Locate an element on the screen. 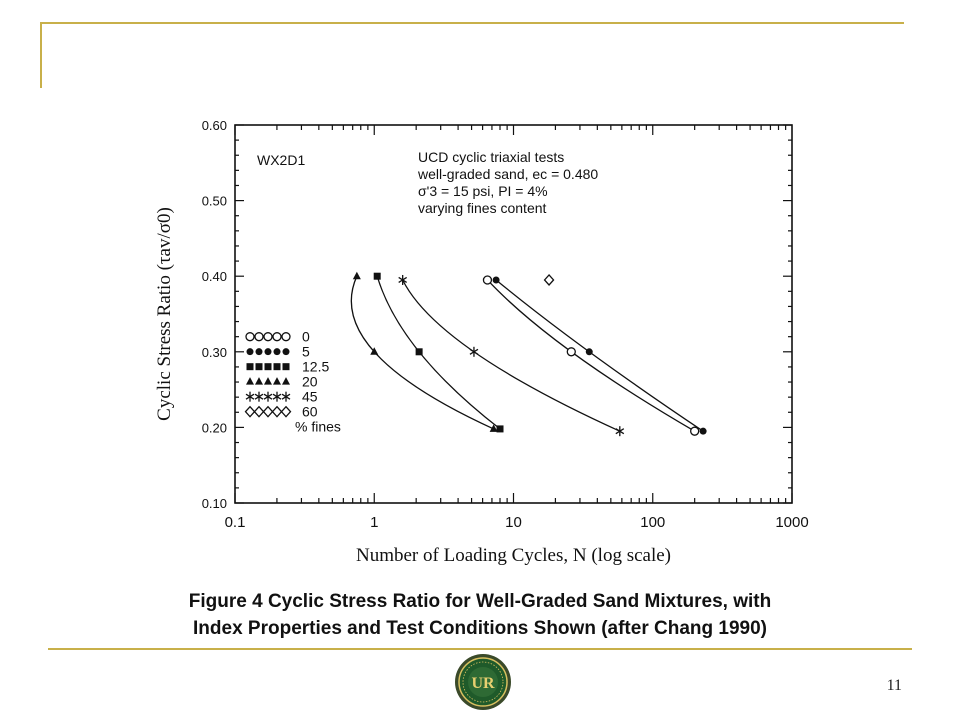  university-seal-logo: UR is located at coordinates (483, 682).